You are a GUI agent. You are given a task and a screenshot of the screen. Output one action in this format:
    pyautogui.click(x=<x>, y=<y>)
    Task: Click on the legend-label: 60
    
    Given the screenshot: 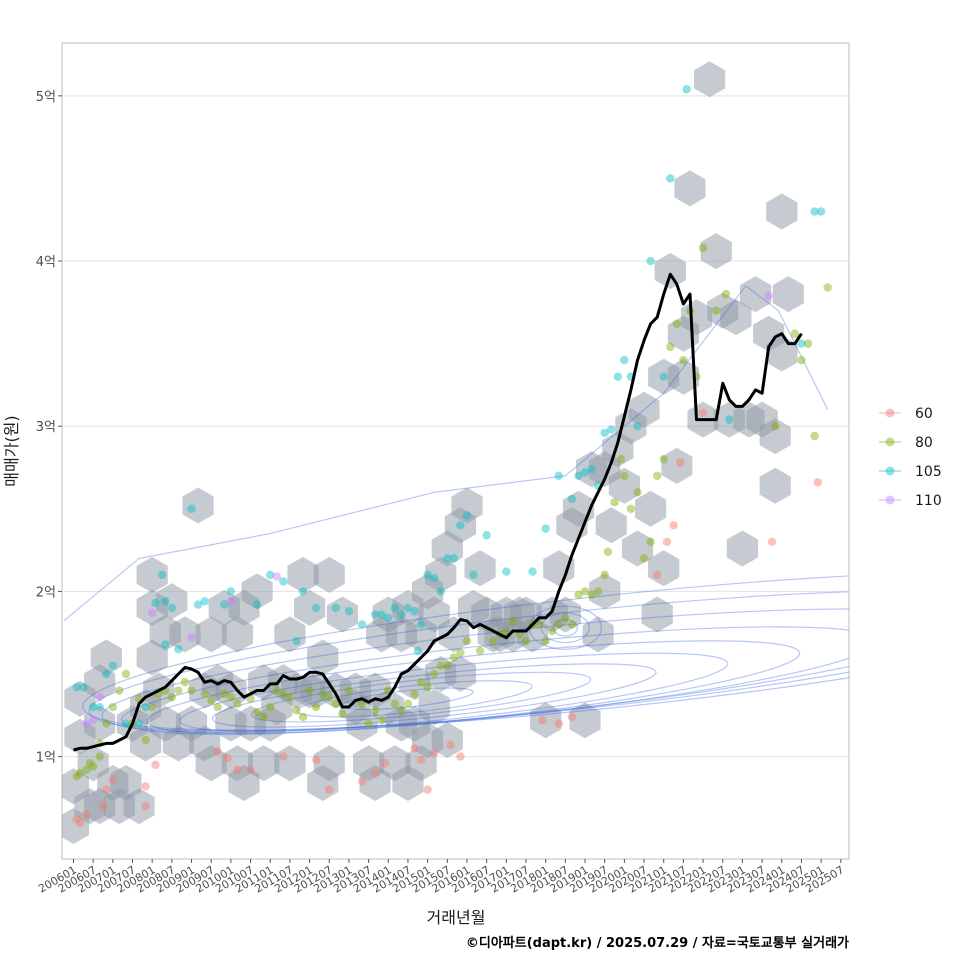 What is the action you would take?
    pyautogui.click(x=924, y=414)
    